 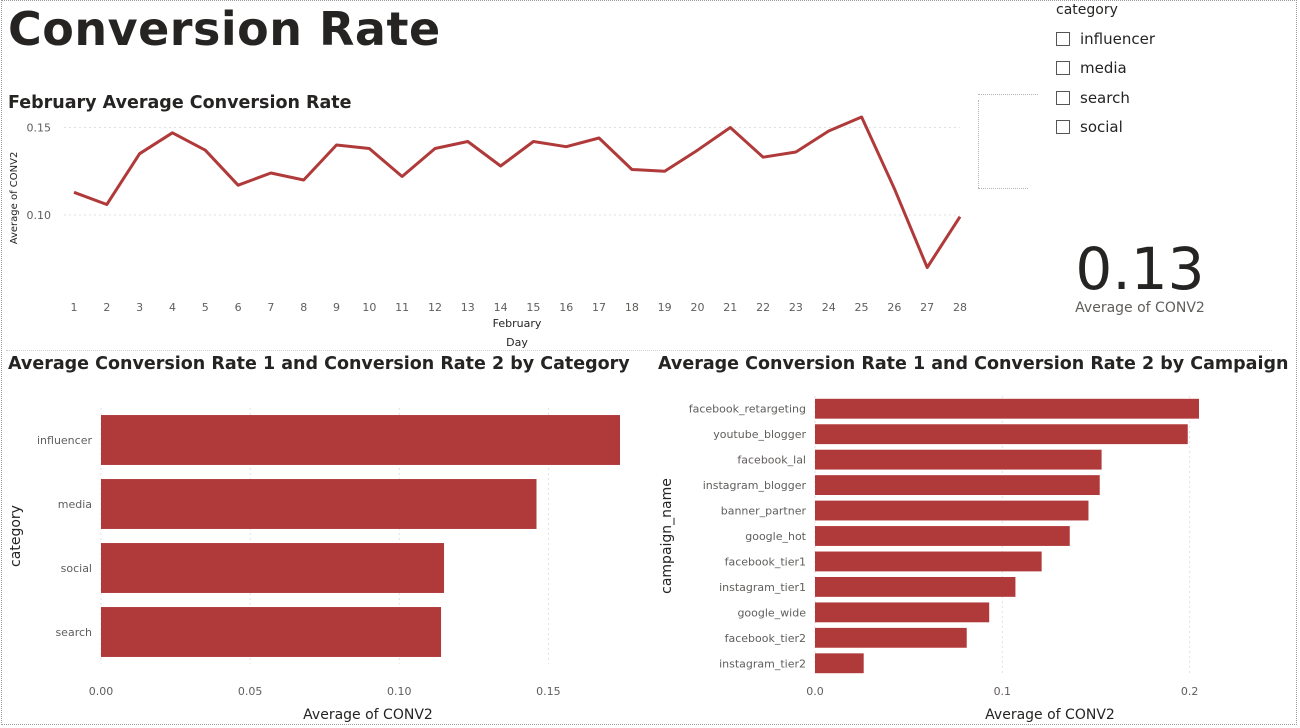 What do you see at coordinates (765, 561) in the screenshot?
I see `bar-label-facebook_tier1: facebook_tier1` at bounding box center [765, 561].